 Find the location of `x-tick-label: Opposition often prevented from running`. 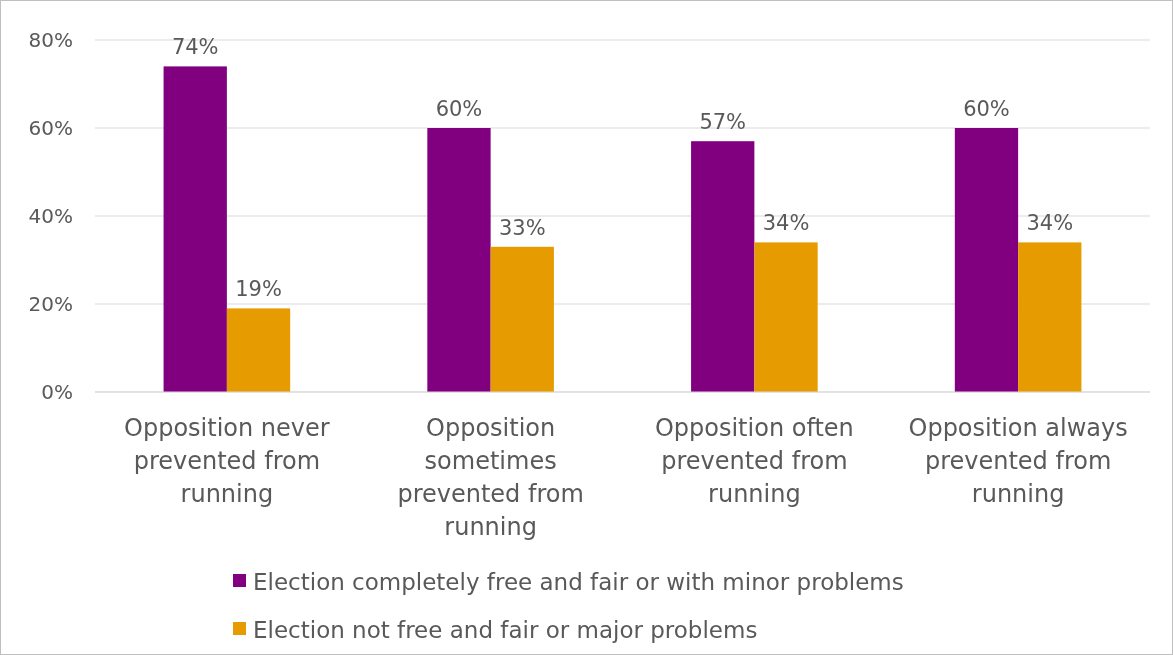

x-tick-label: Opposition often prevented from running is located at coordinates (754, 461).